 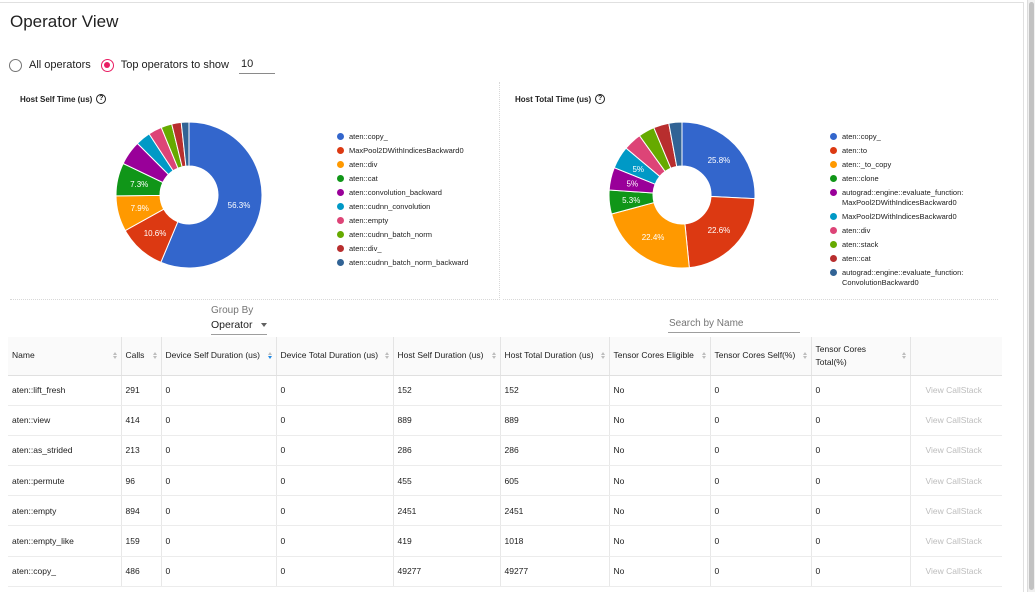 I want to click on legend-item: aten::cudnn_batch_norm_backward, so click(x=402, y=263).